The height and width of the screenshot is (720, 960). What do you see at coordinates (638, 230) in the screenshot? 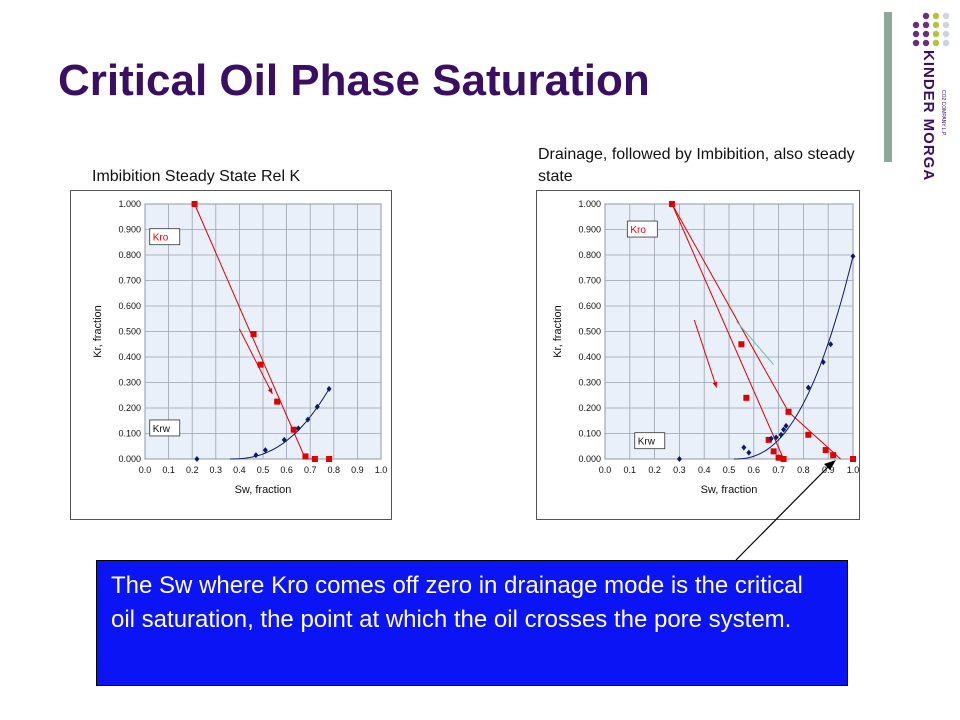
I see `legend-label: Kro` at bounding box center [638, 230].